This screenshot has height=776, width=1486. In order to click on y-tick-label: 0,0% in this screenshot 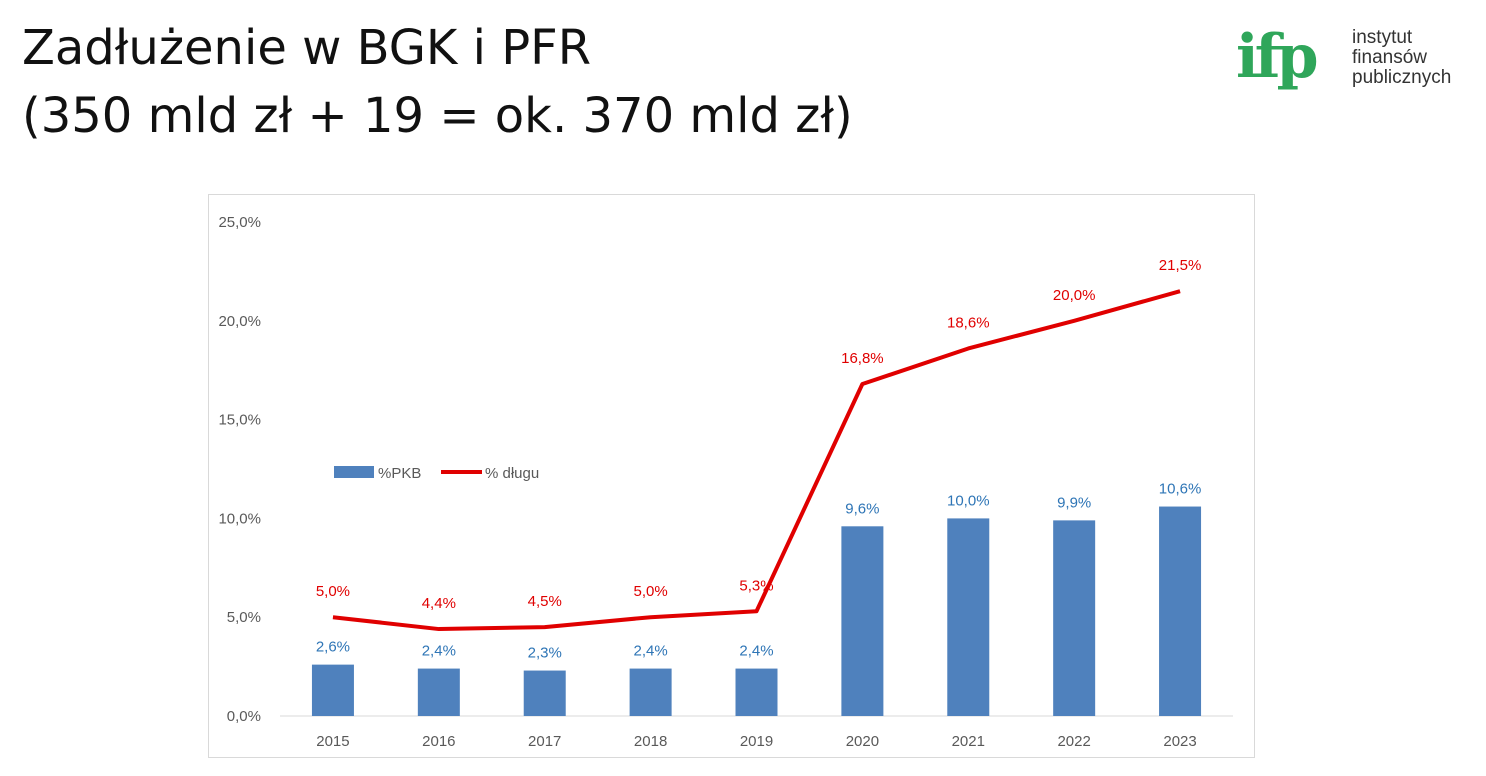, I will do `click(244, 716)`.